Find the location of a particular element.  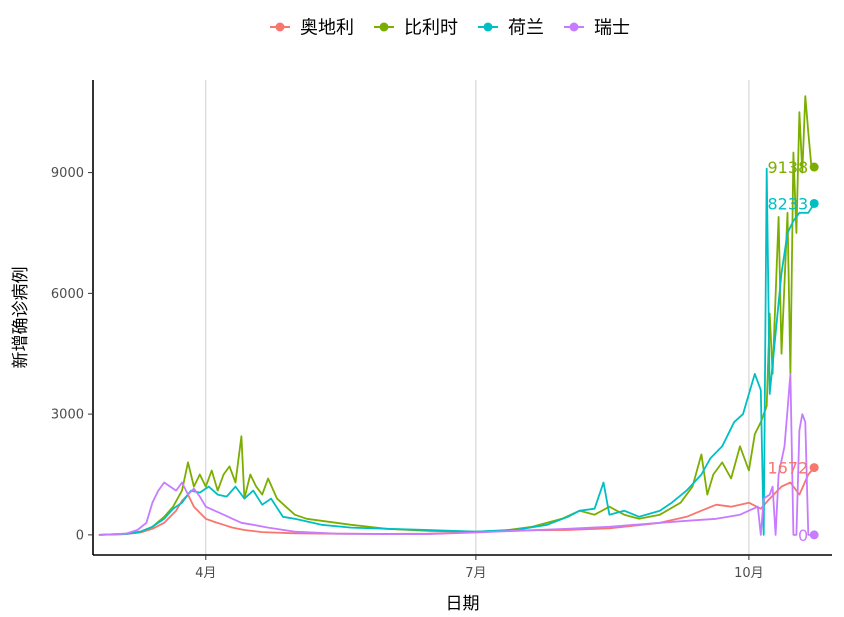

legend-label: 瑞士 is located at coordinates (612, 28).